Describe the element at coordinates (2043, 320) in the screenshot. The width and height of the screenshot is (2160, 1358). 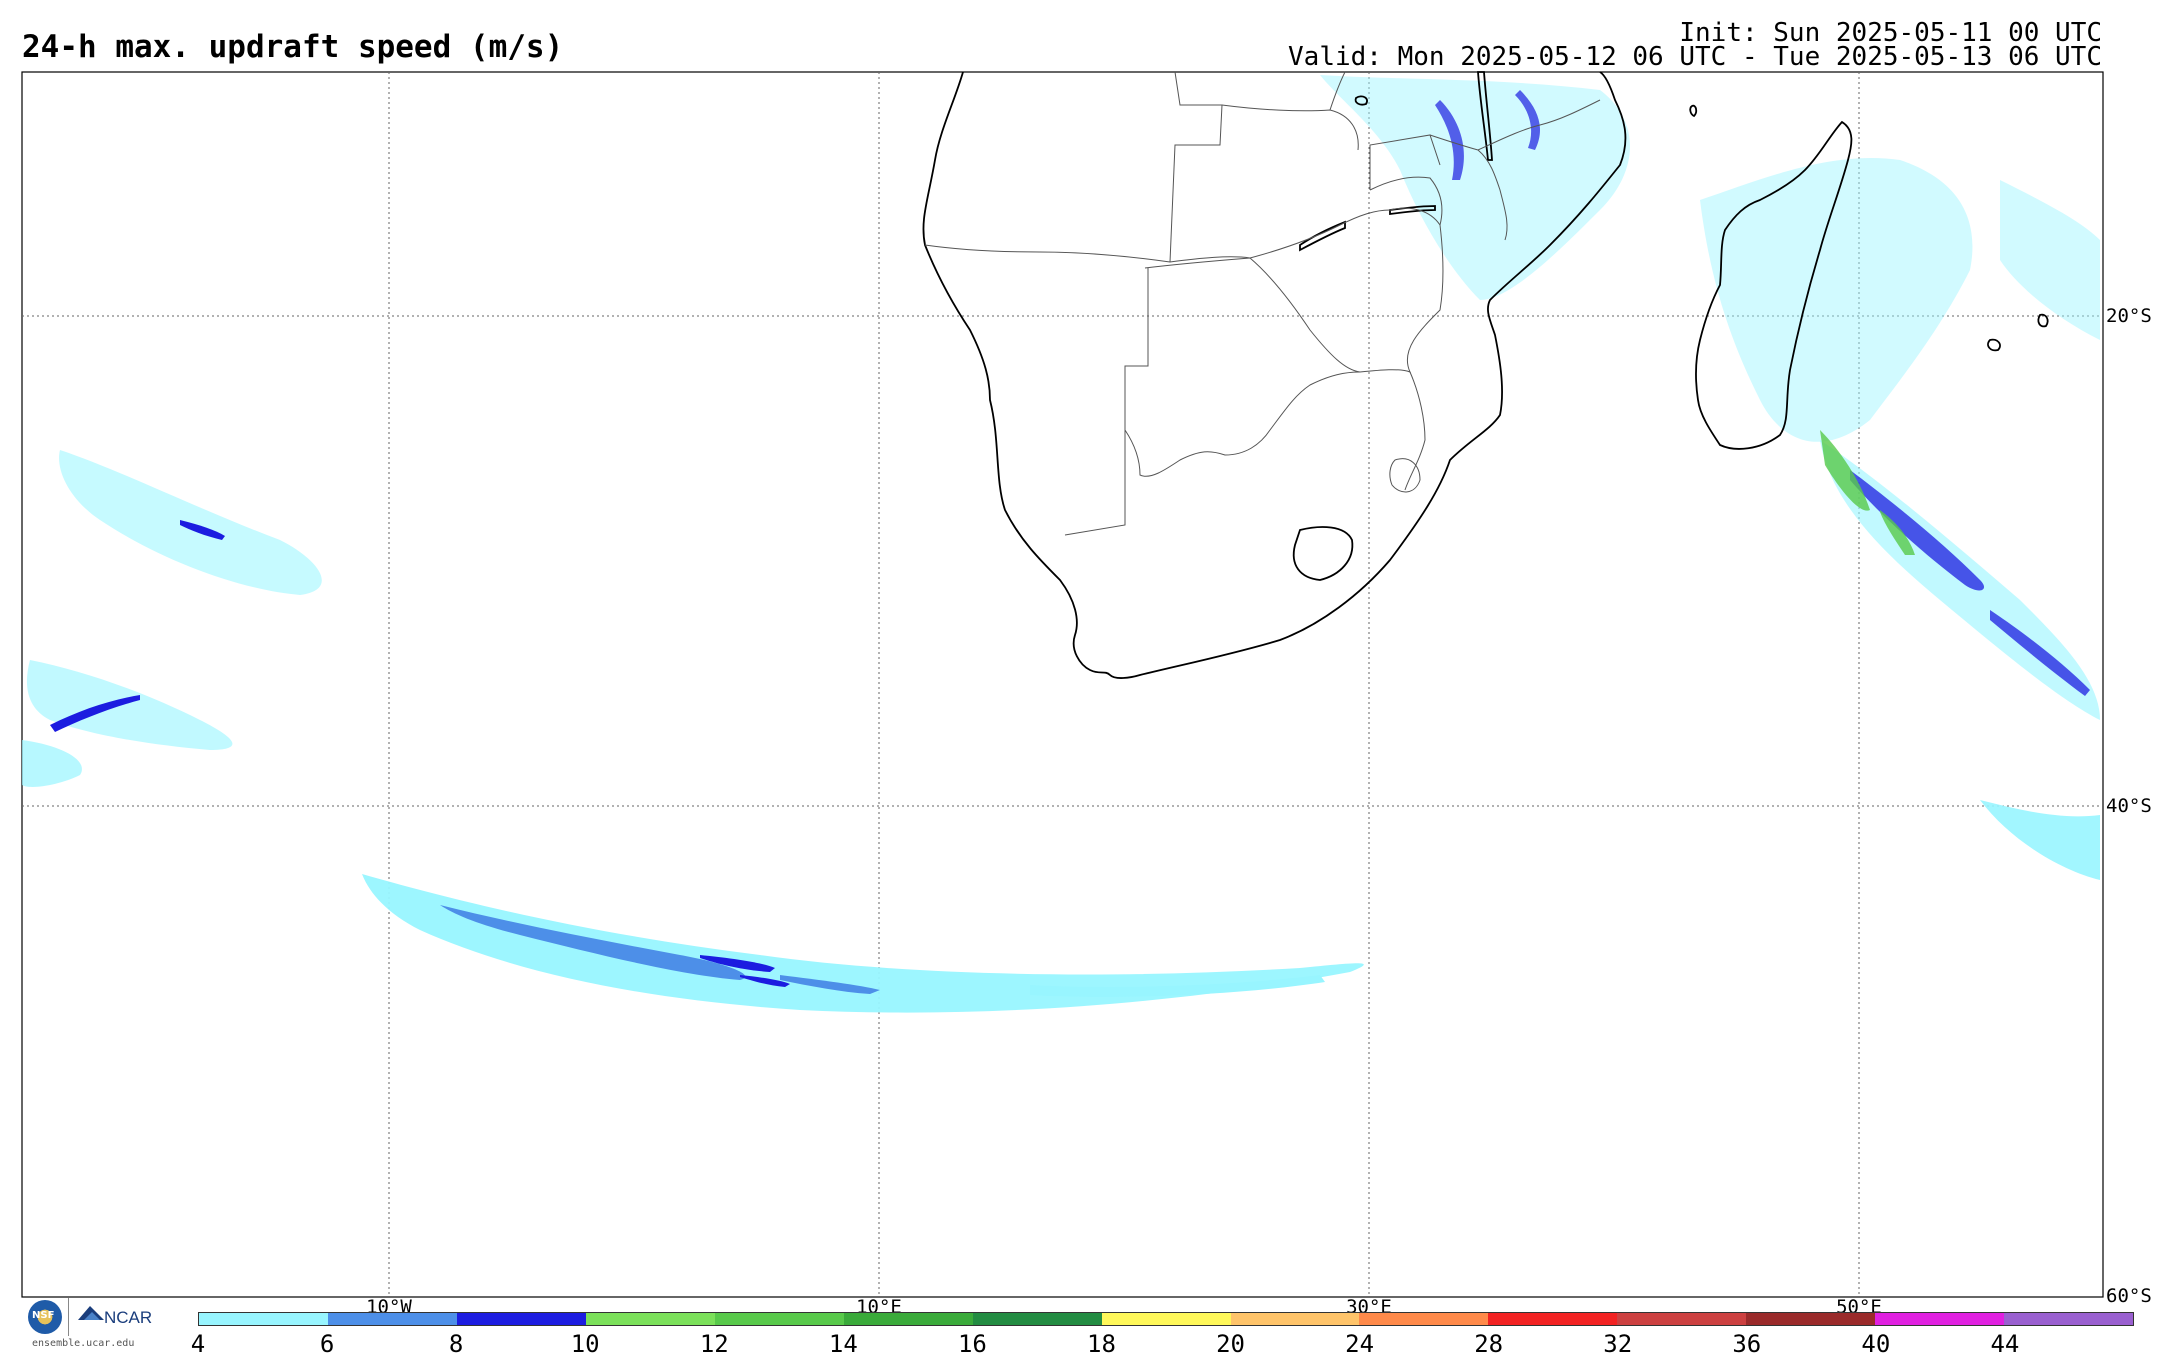
I see `mauritius` at that location.